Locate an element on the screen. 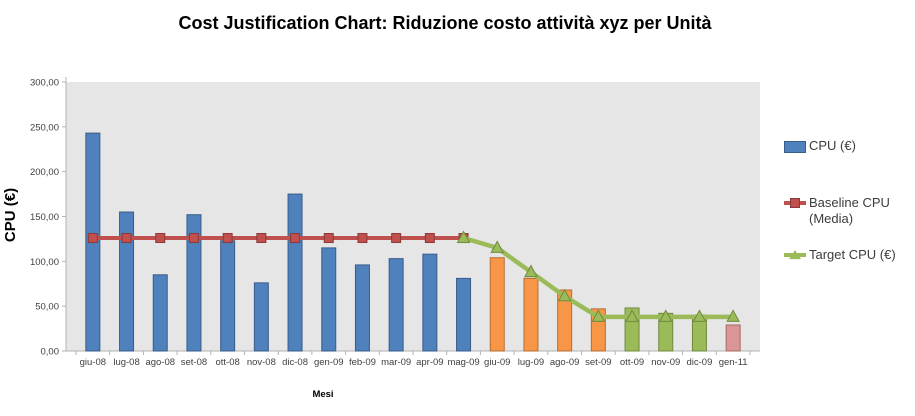 The height and width of the screenshot is (416, 915). legend-label-target: Target CPU (€) is located at coordinates (852, 254).